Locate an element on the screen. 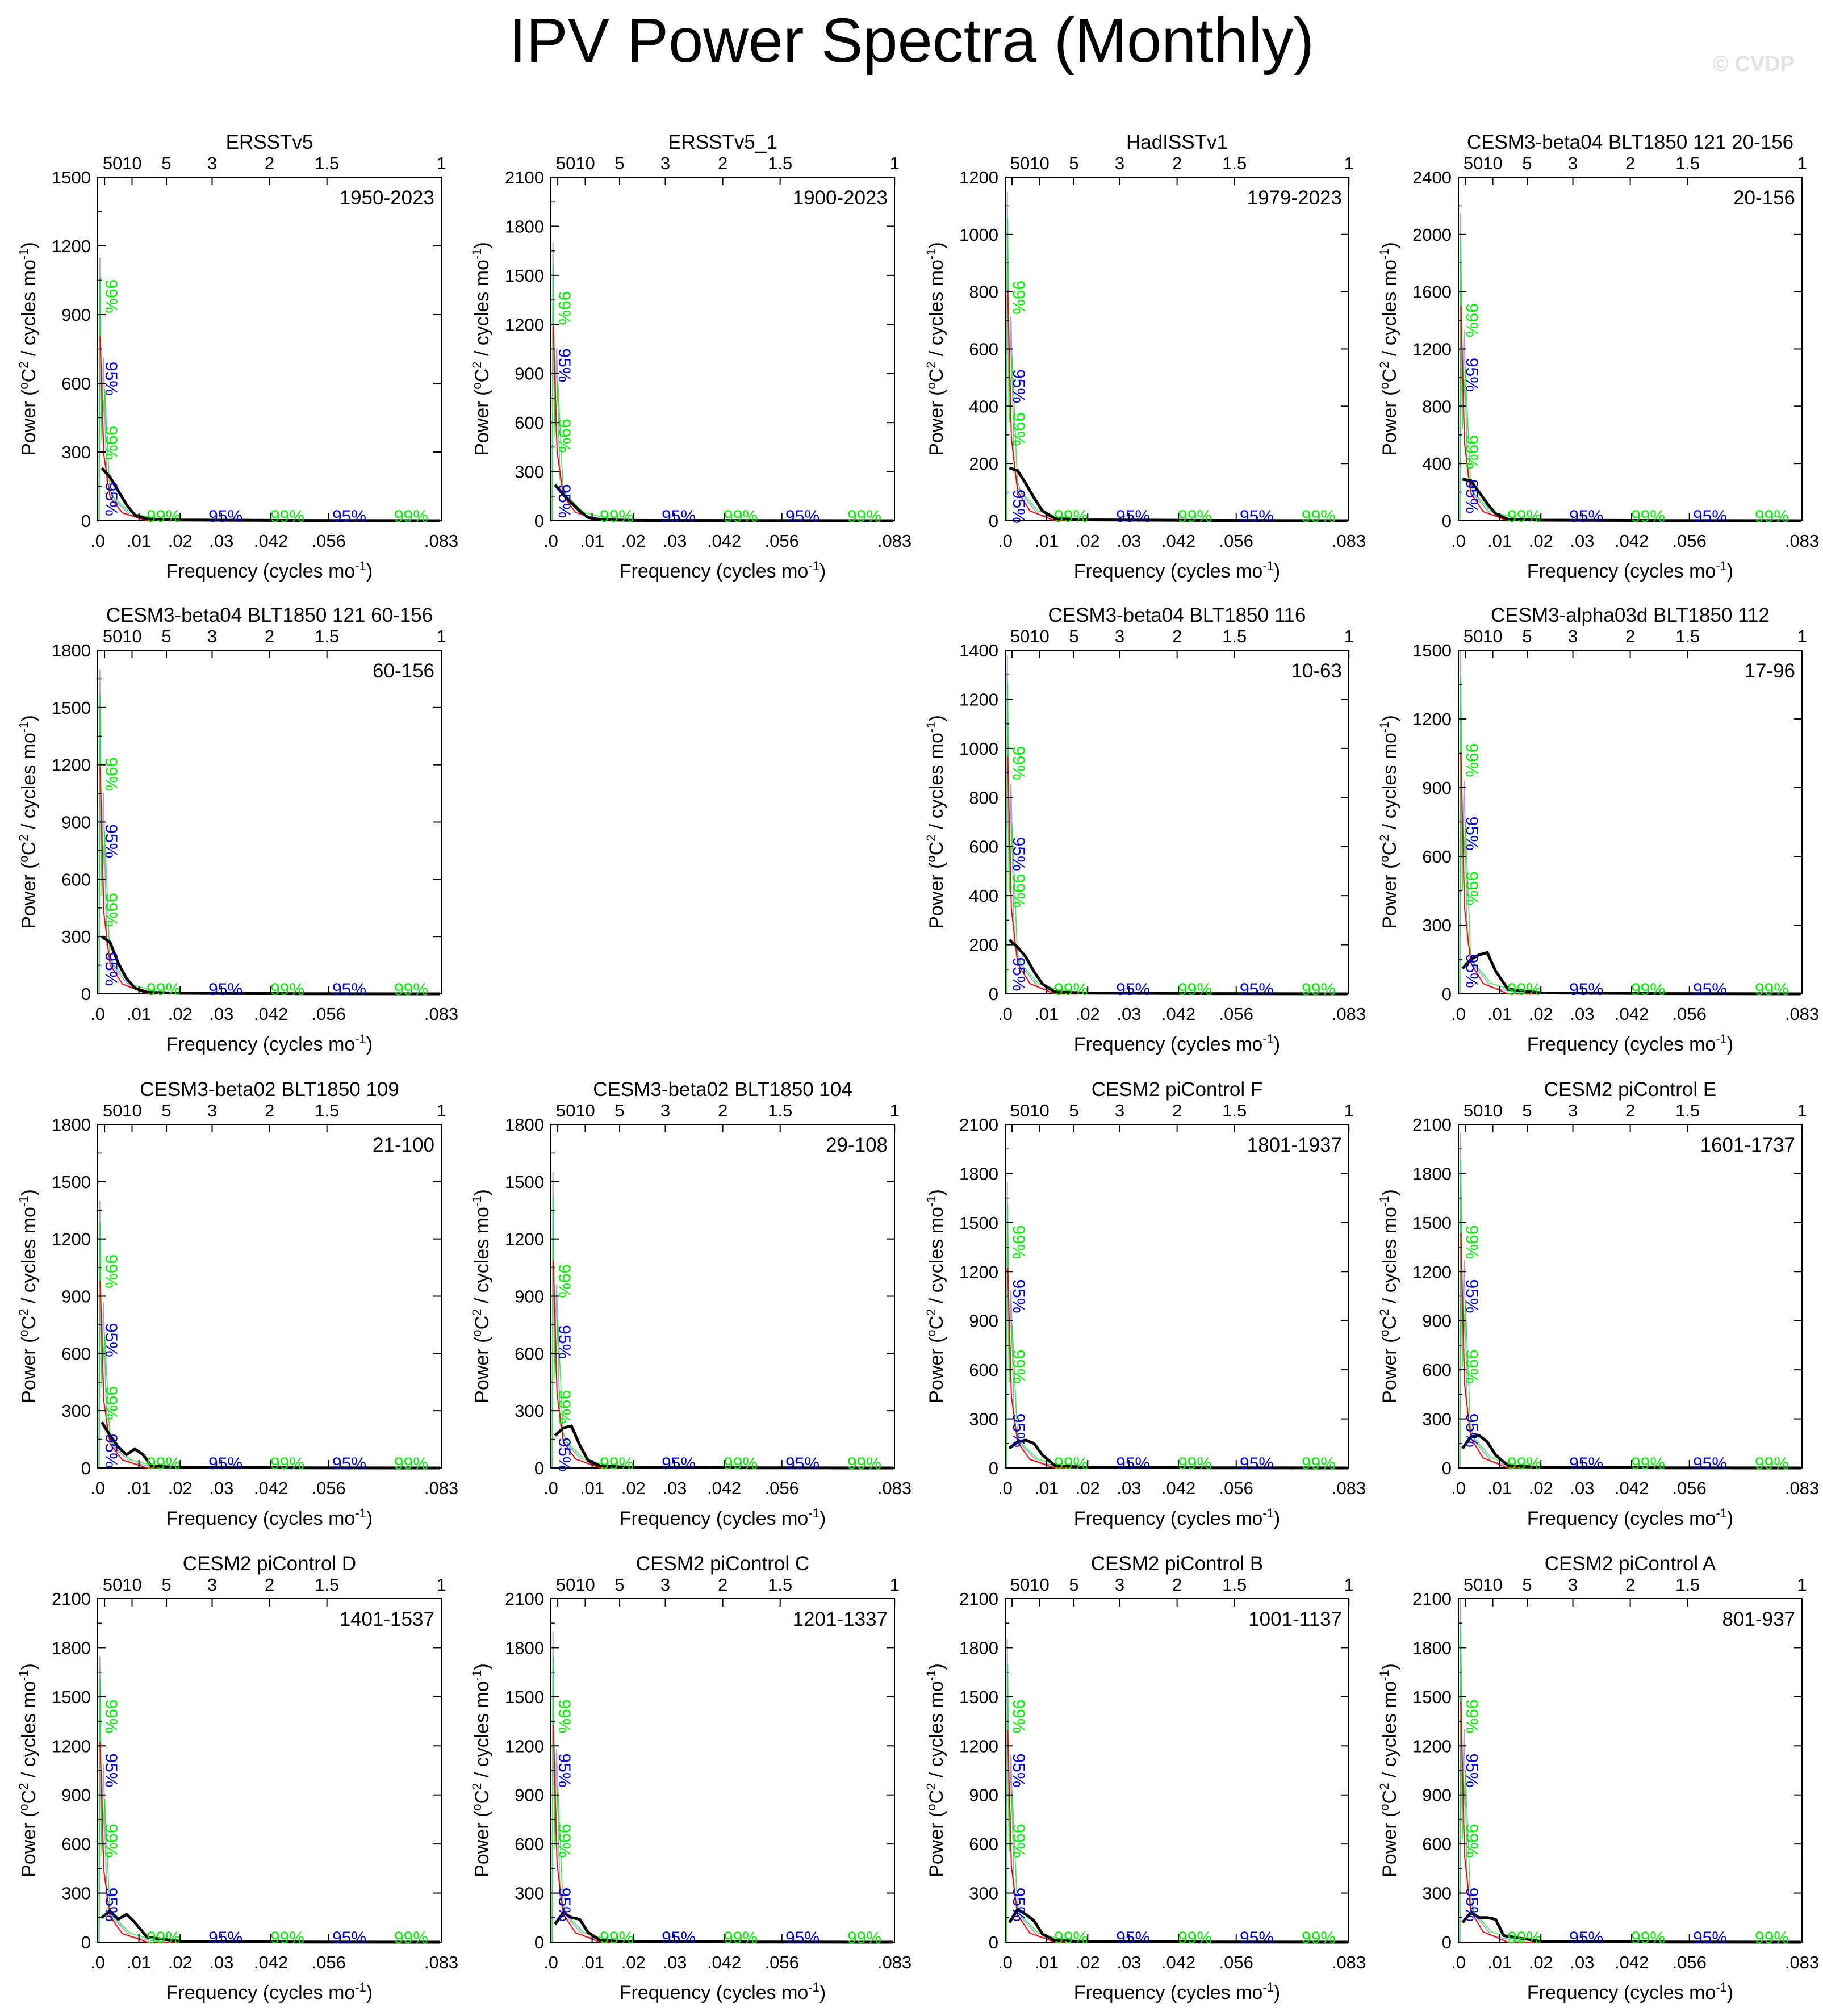 This screenshot has width=1823, height=2016. period-label: 10-63 is located at coordinates (1316, 671).